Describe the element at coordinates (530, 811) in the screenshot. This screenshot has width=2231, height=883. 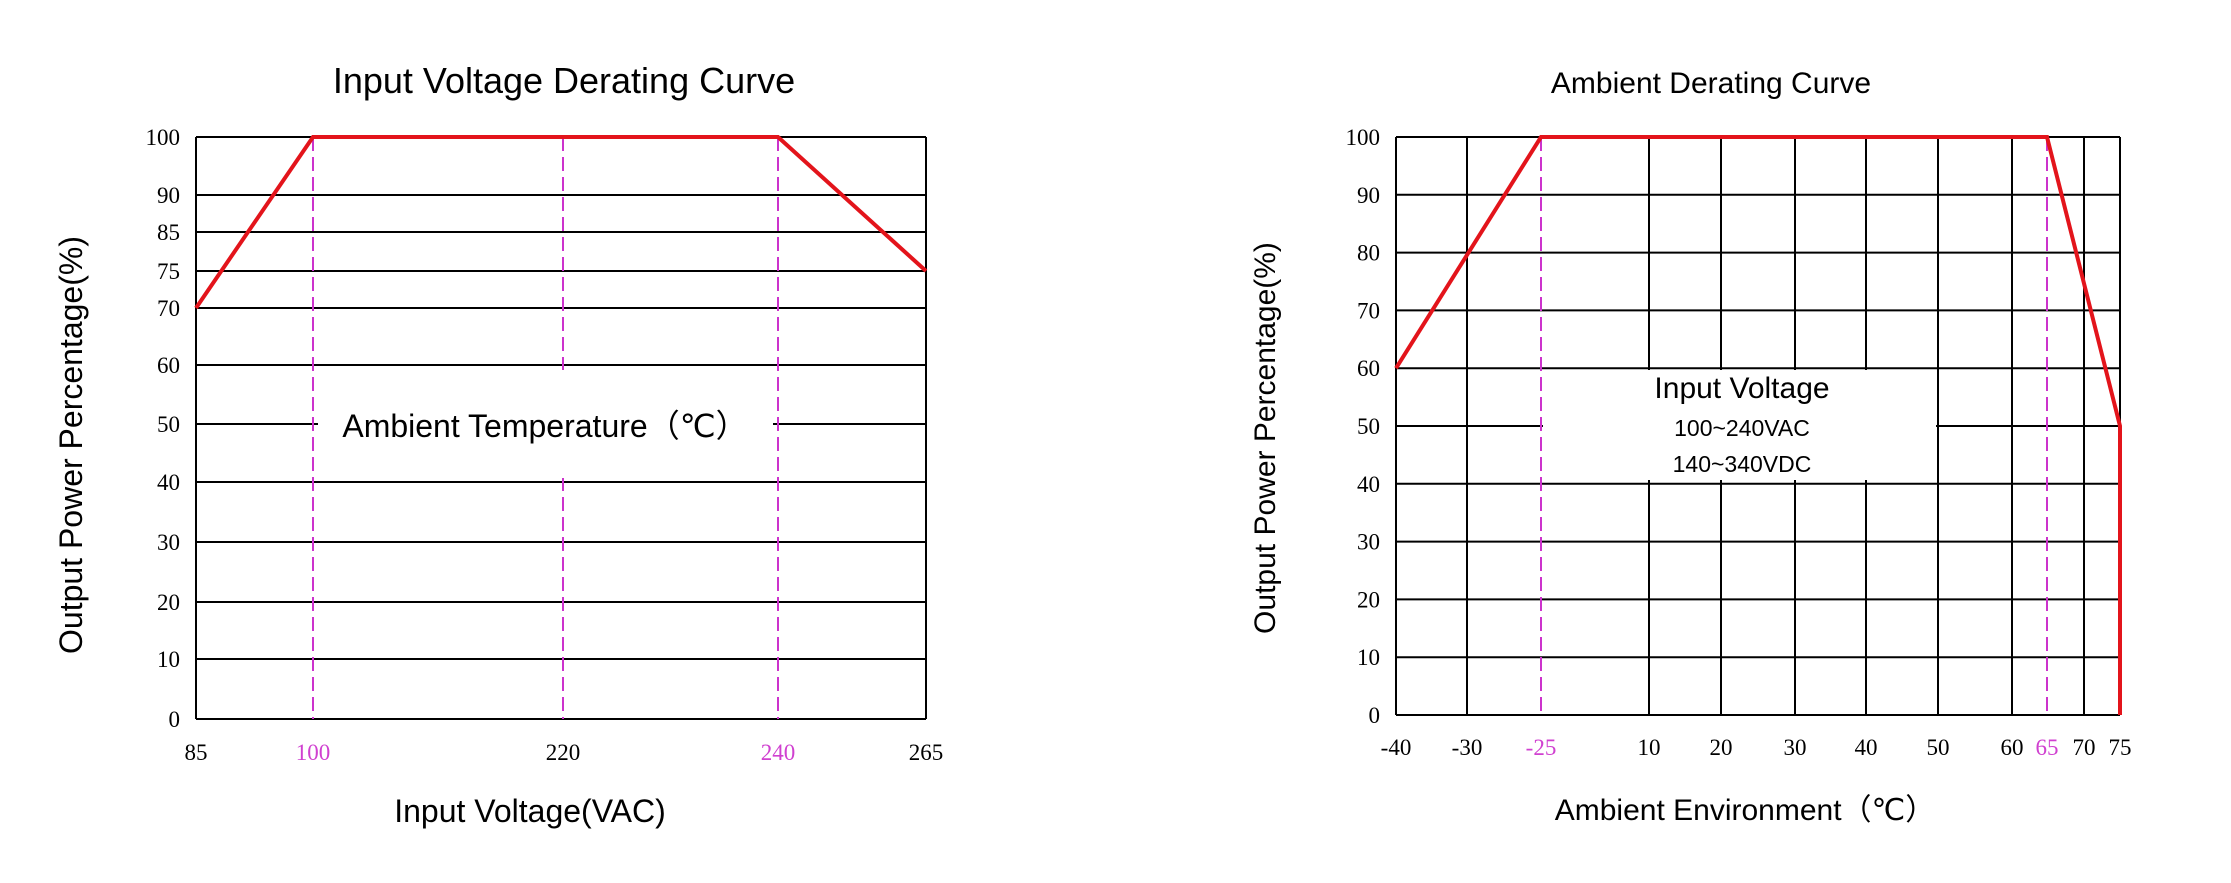
I see `x-axis-label: Input Voltage(VAC)` at that location.